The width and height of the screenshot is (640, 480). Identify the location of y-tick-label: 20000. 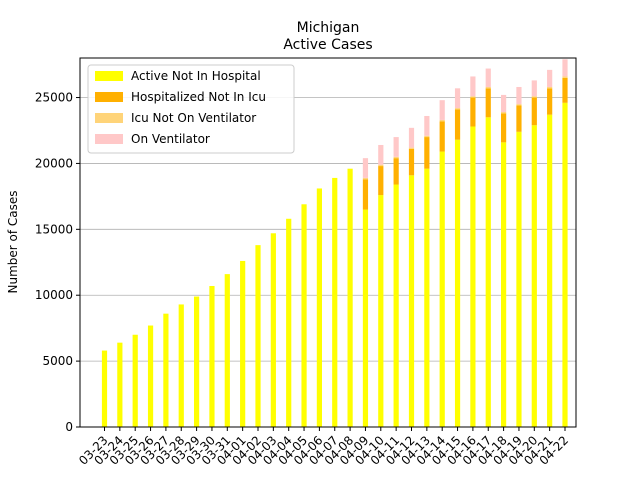
(54, 163).